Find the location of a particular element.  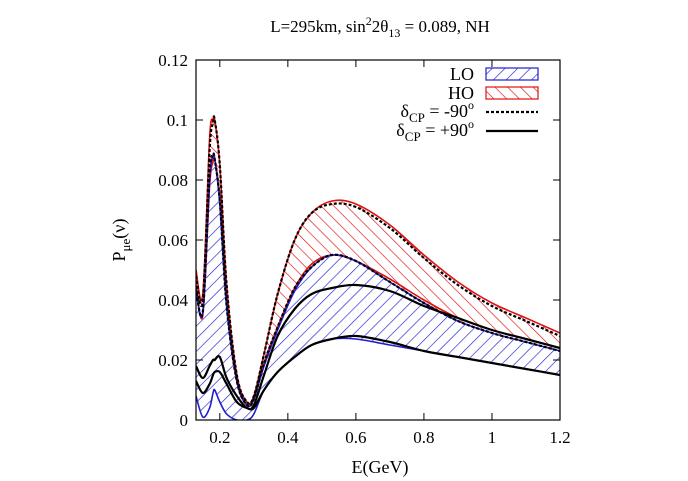

x-tick-label: 0.8 is located at coordinates (423, 437).